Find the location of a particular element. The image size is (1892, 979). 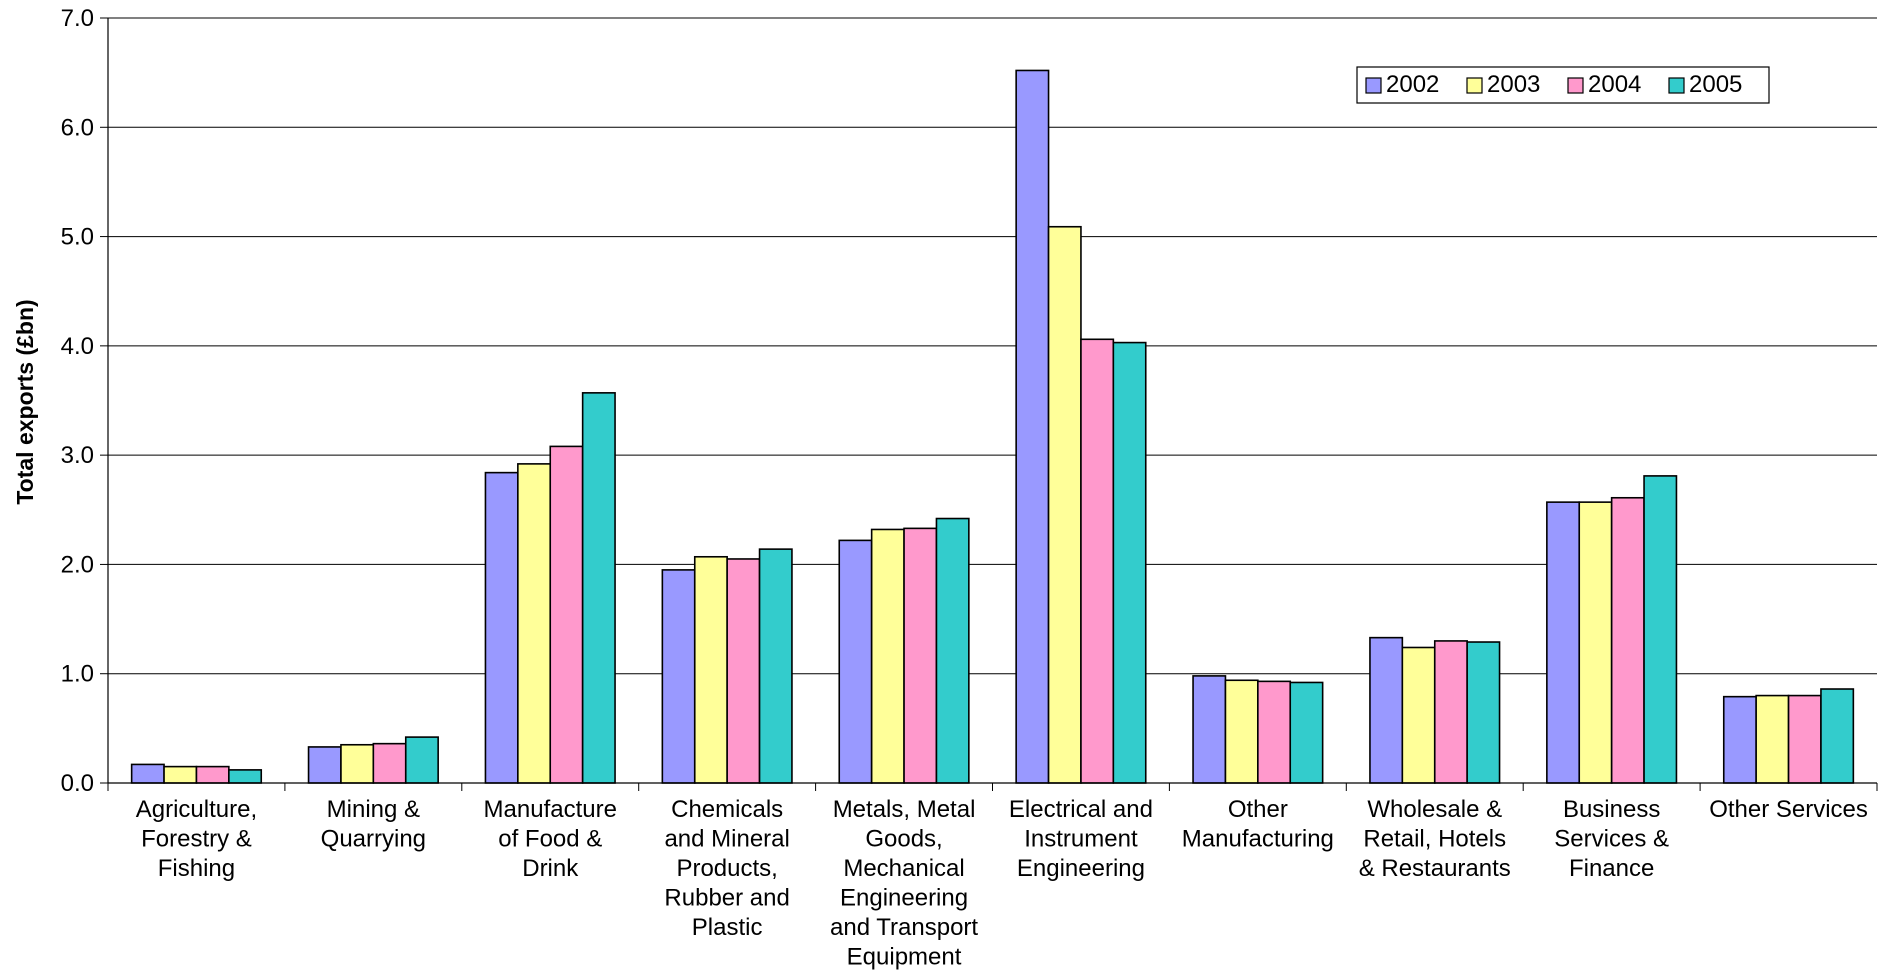

y-tick-label: 5.0 is located at coordinates (77, 237).